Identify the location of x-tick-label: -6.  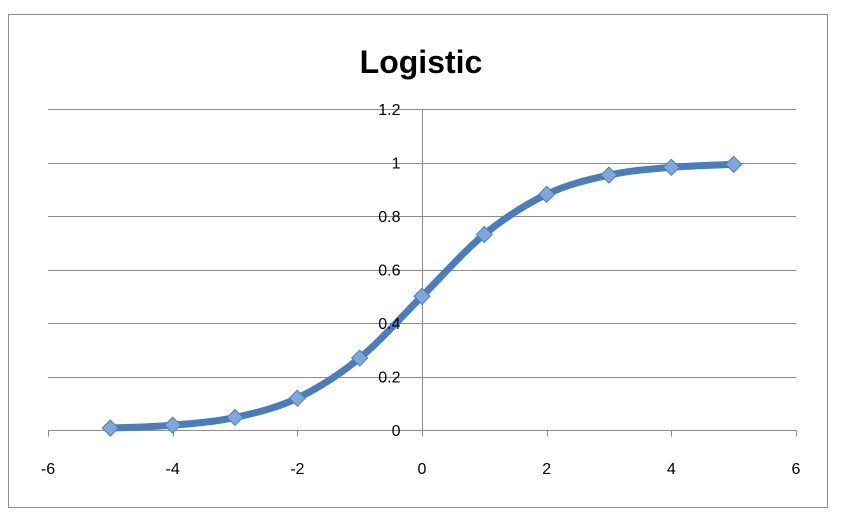
(48, 469).